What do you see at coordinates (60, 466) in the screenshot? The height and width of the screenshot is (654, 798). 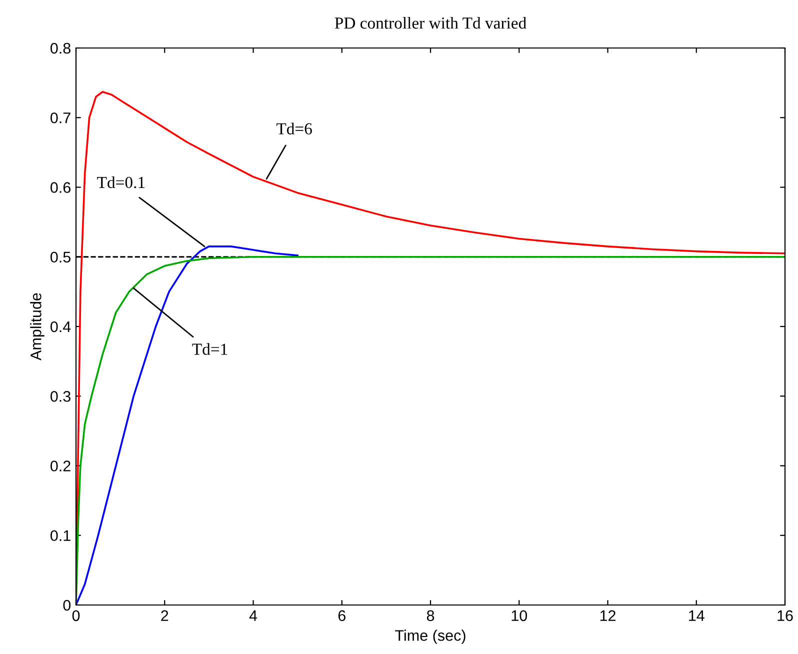 I see `y-tick-label: 0.2` at bounding box center [60, 466].